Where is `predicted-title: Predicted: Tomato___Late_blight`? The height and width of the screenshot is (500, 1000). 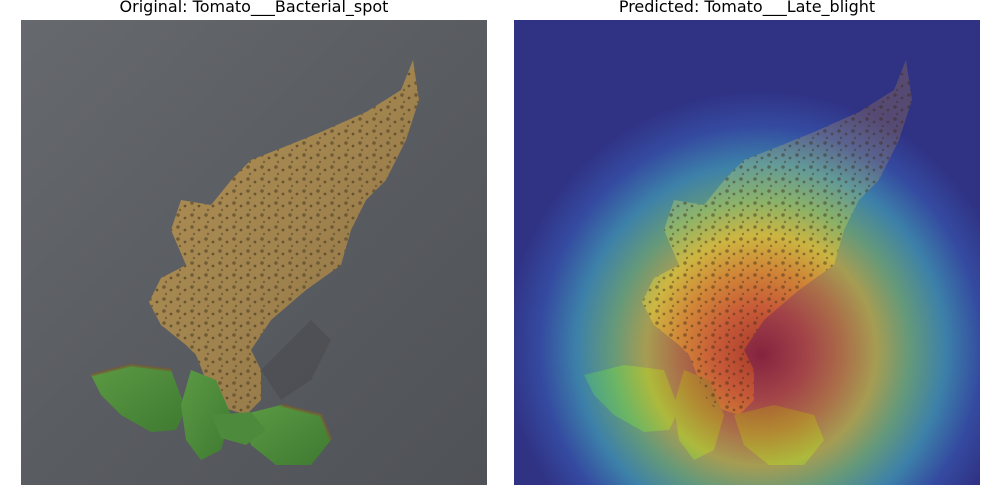 predicted-title: Predicted: Tomato___Late_blight is located at coordinates (747, 8).